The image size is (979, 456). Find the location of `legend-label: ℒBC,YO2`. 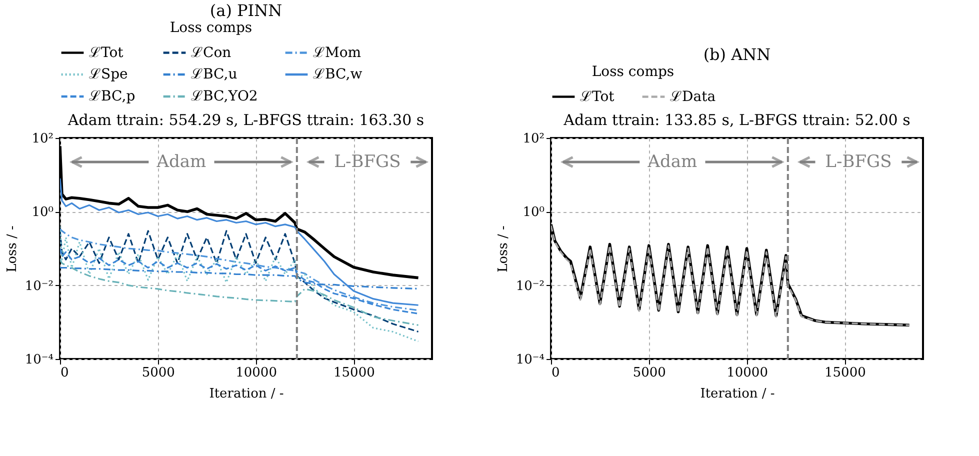

legend-label: ℒBC,YO2 is located at coordinates (224, 96).